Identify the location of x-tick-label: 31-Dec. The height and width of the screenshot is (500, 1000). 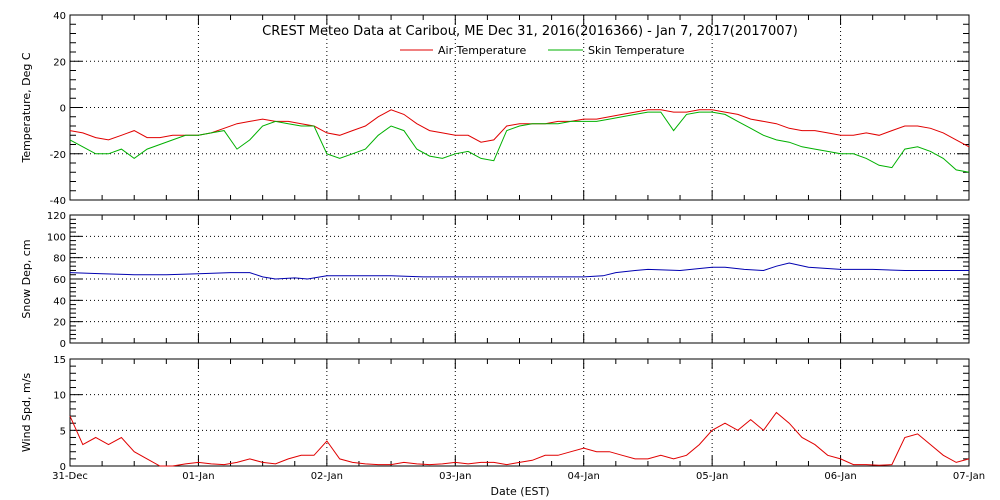
(70, 476).